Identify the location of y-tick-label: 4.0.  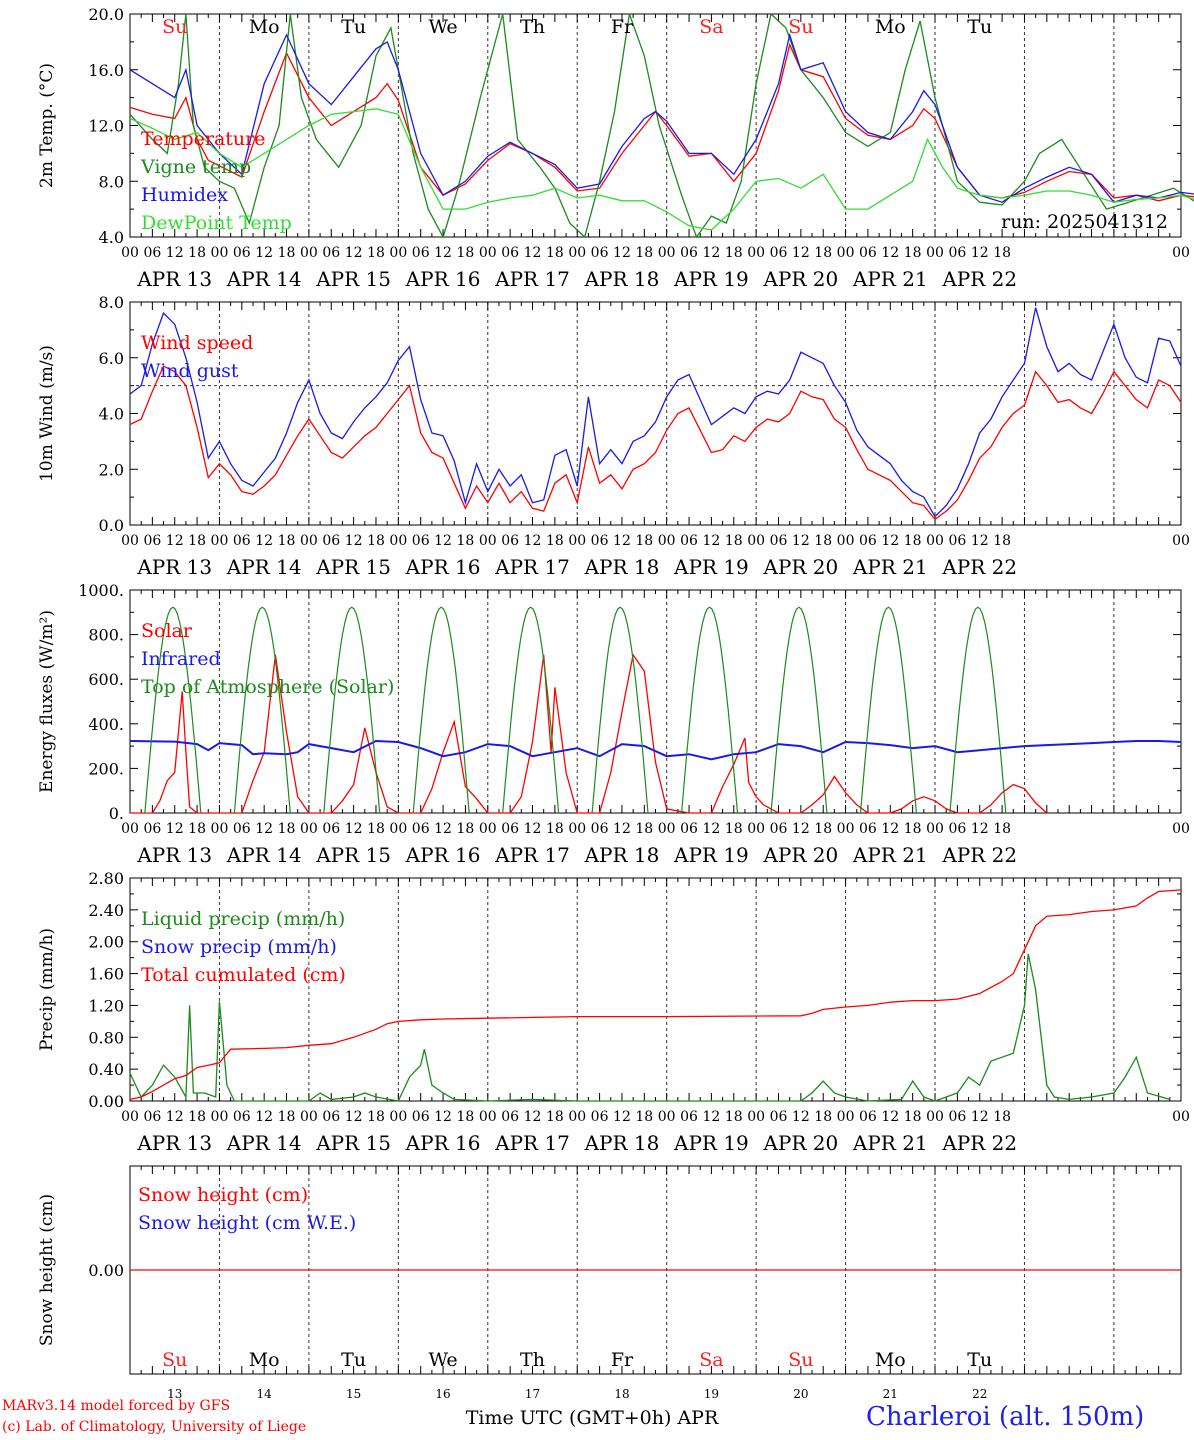
(111, 414).